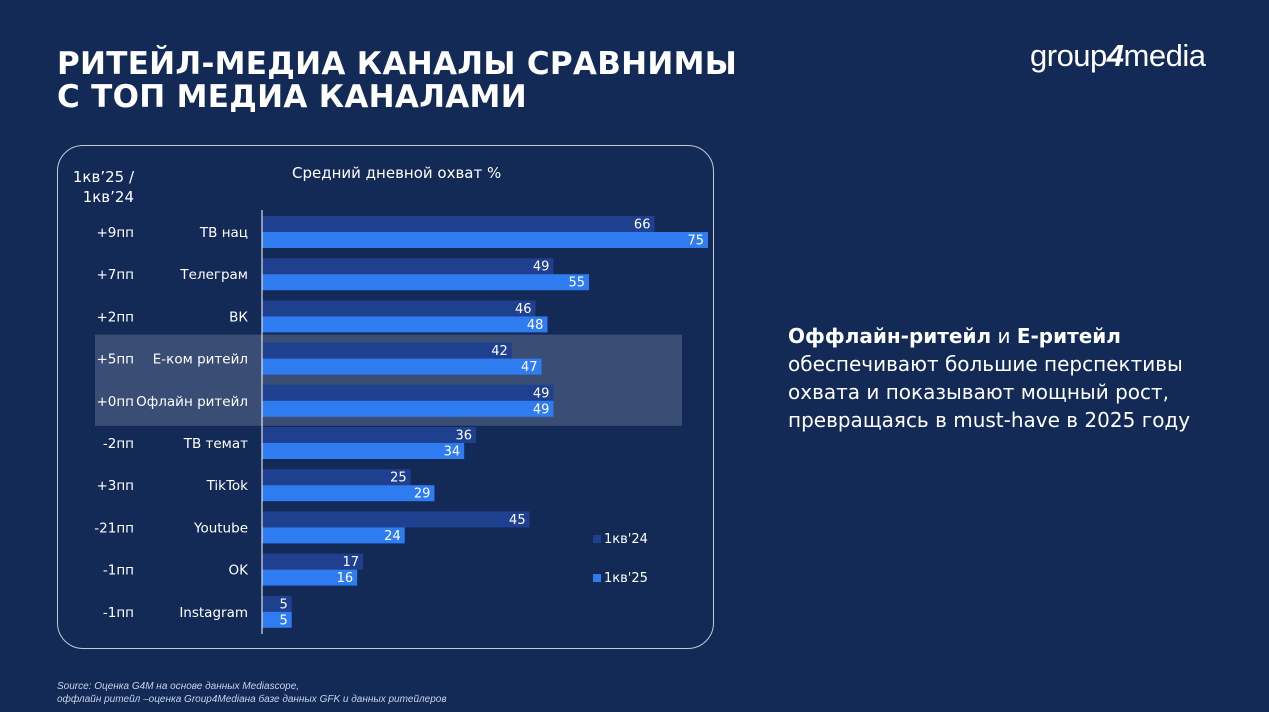  What do you see at coordinates (223, 233) in the screenshot?
I see `category-label: ТВ нац` at bounding box center [223, 233].